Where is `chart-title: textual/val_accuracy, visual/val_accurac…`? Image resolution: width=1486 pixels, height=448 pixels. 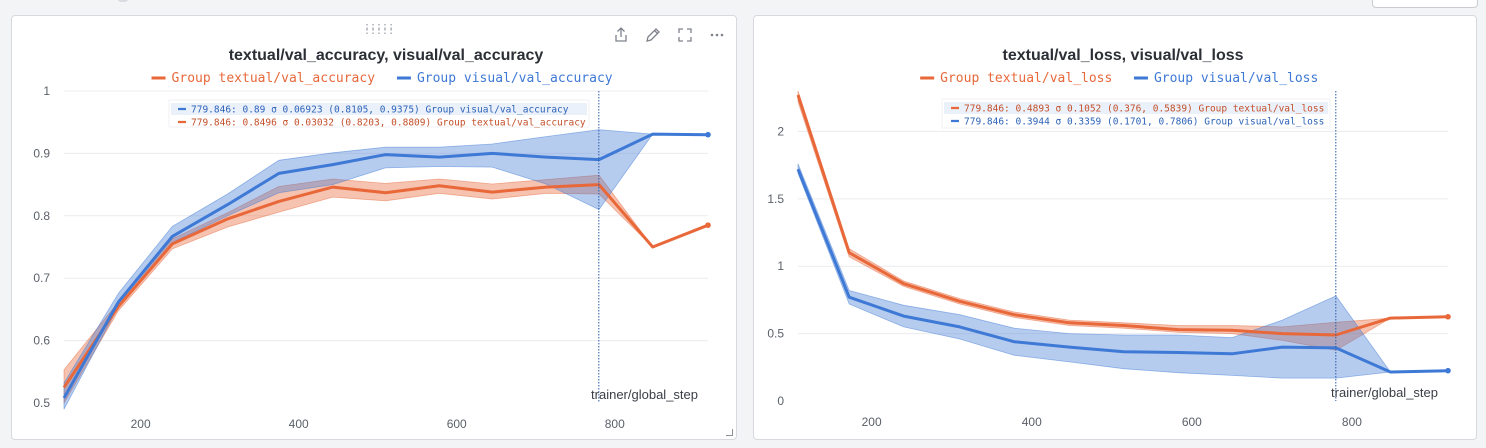 chart-title: textual/val_accuracy, visual/val_accurac… is located at coordinates (386, 55).